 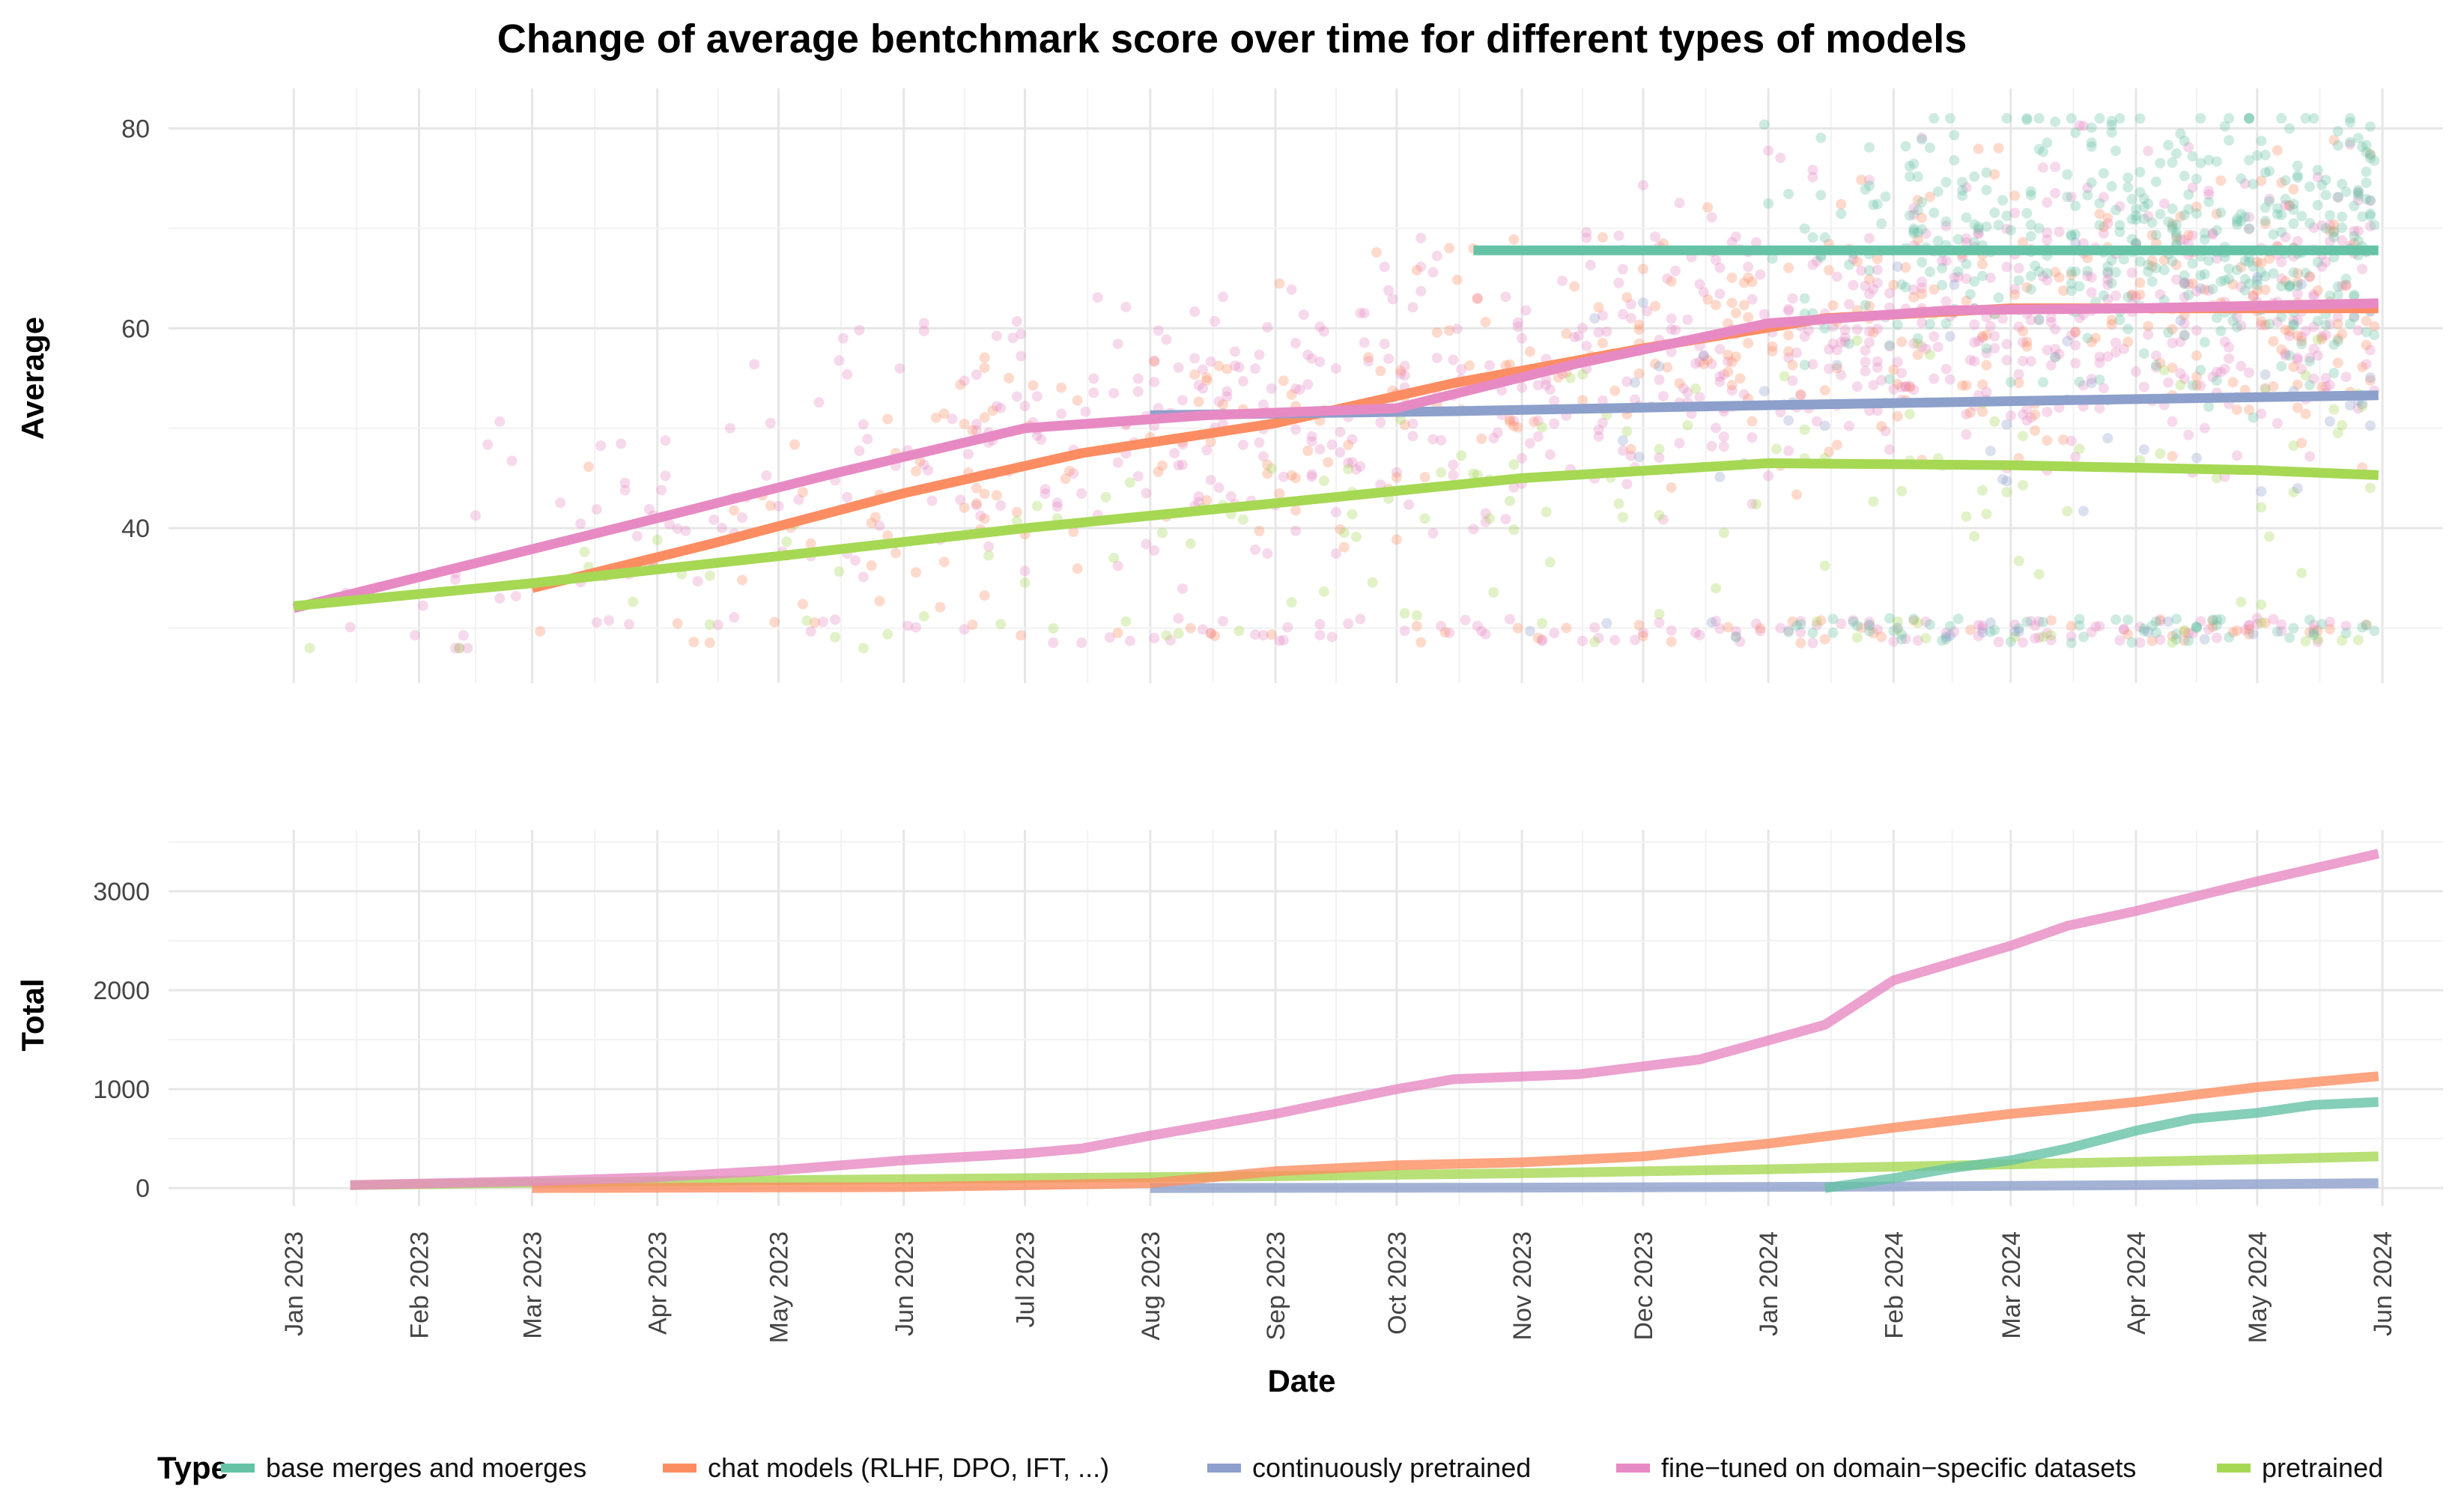 What do you see at coordinates (135, 129) in the screenshot?
I see `y-tick-label: 80` at bounding box center [135, 129].